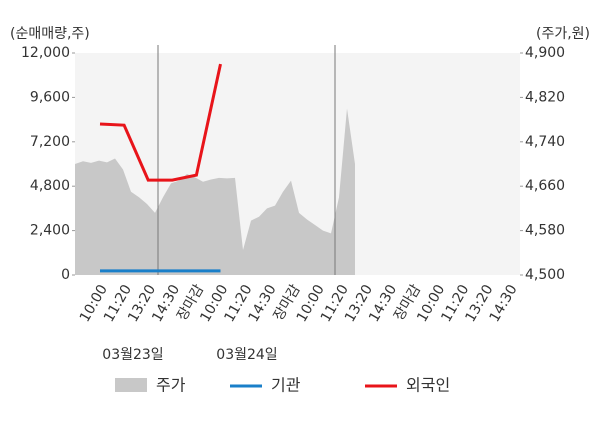 This screenshot has width=600, height=432. What do you see at coordinates (50, 231) in the screenshot?
I see `y-tick-label: 2,400` at bounding box center [50, 231].